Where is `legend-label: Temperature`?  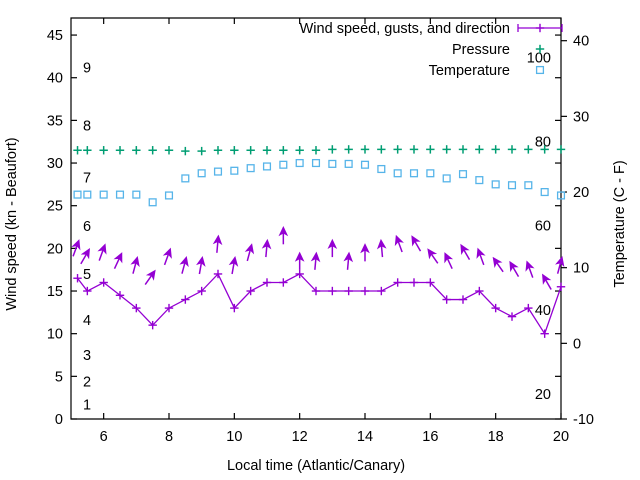 legend-label: Temperature is located at coordinates (469, 71).